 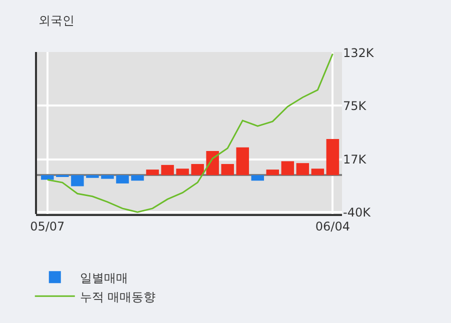 I want to click on x-tick-label: 06/04, so click(x=332, y=226).